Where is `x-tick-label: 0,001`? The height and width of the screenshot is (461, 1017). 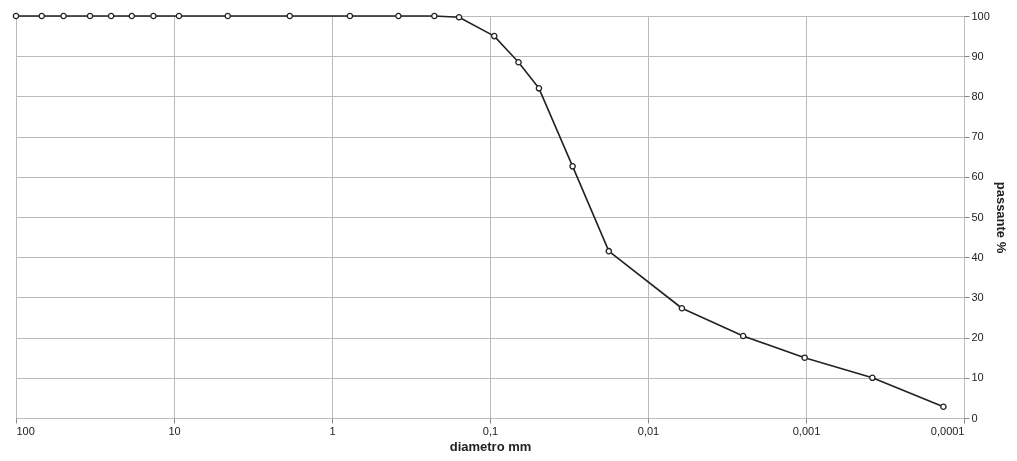 x-tick-label: 0,001 is located at coordinates (806, 430).